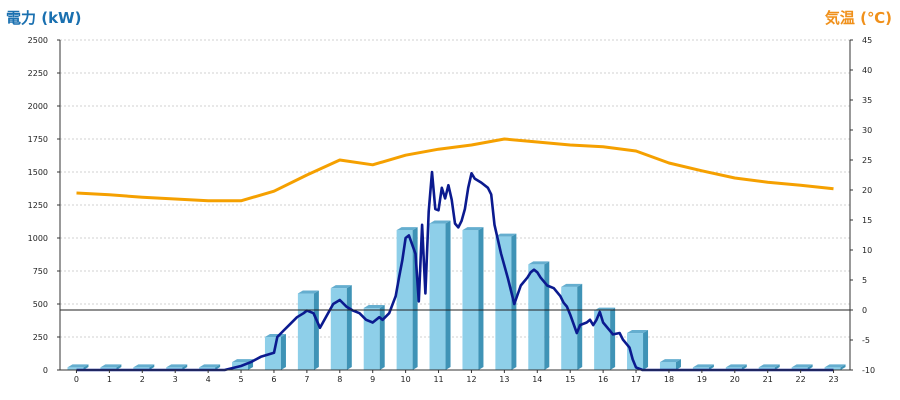  What do you see at coordinates (44, 18) in the screenshot?
I see `left-axis-unit-label: 電力 (kW)` at bounding box center [44, 18].